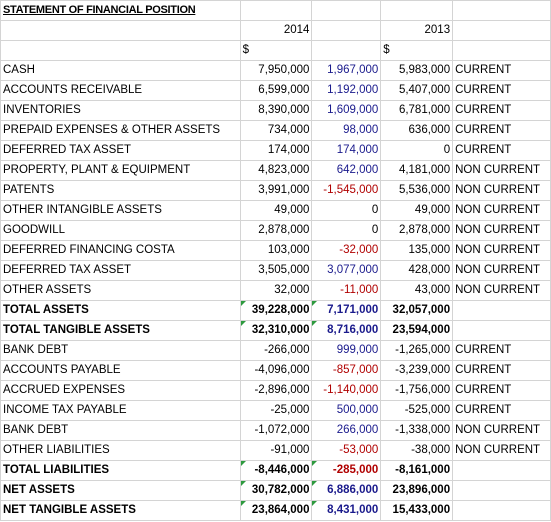  Describe the element at coordinates (276, 350) in the screenshot. I see `value-2014-cell: -266,000` at that location.